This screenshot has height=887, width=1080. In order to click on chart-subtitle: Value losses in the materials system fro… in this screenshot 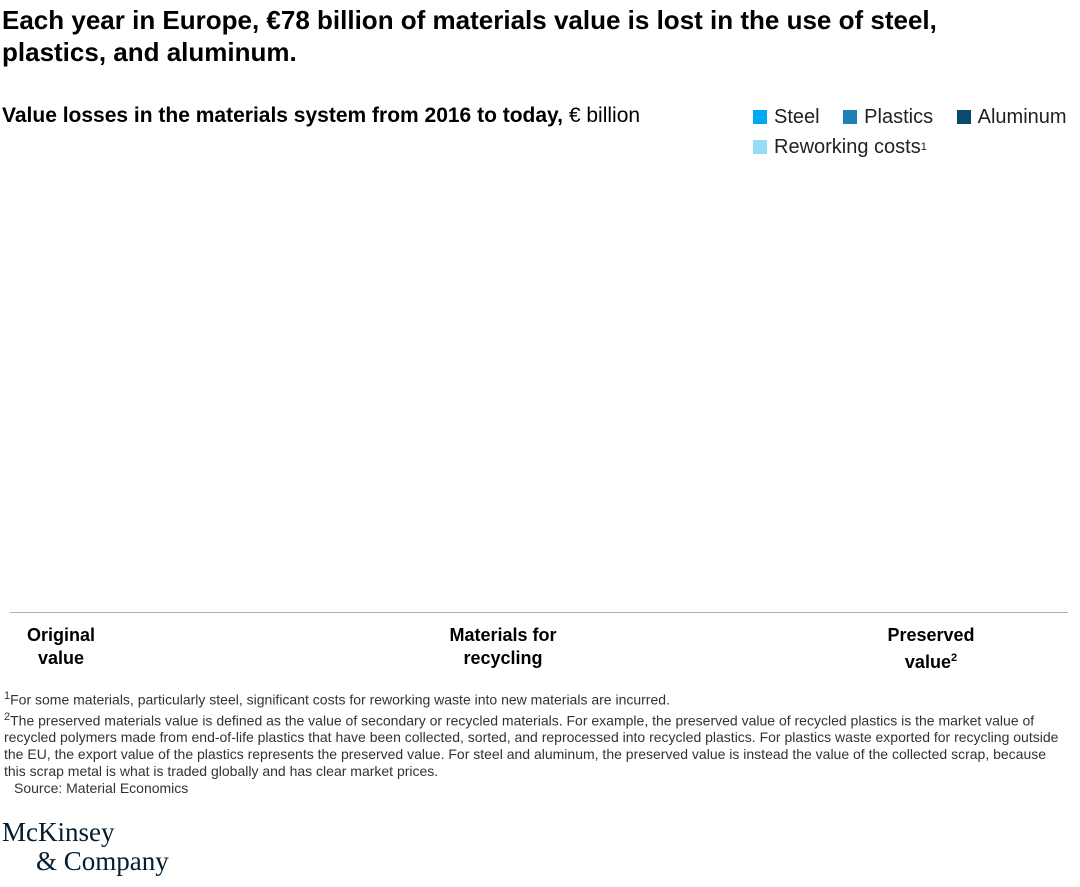, I will do `click(321, 116)`.